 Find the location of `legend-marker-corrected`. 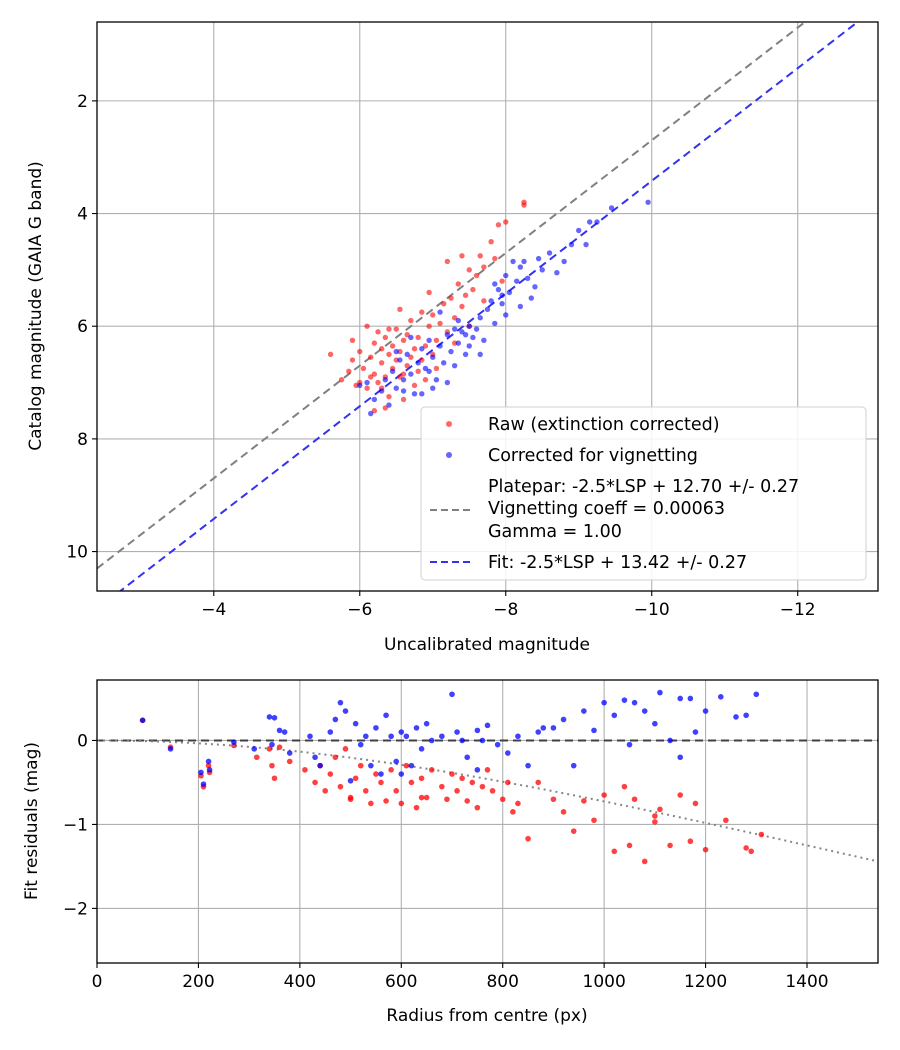

legend-marker-corrected is located at coordinates (449, 455).